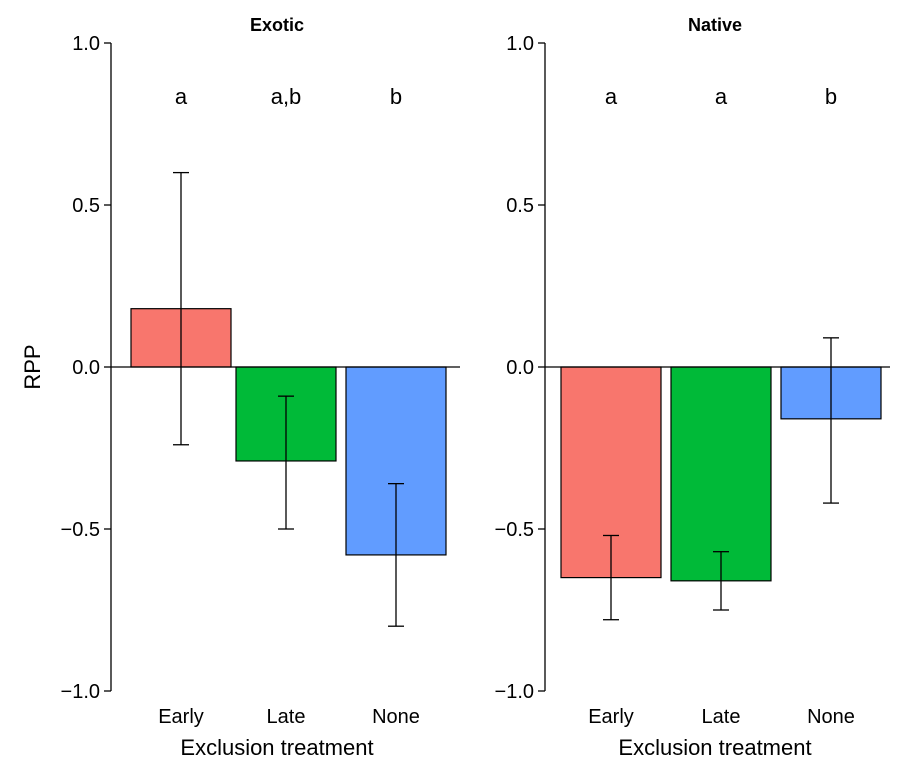  I want to click on panel-title: Exotic, so click(277, 25).